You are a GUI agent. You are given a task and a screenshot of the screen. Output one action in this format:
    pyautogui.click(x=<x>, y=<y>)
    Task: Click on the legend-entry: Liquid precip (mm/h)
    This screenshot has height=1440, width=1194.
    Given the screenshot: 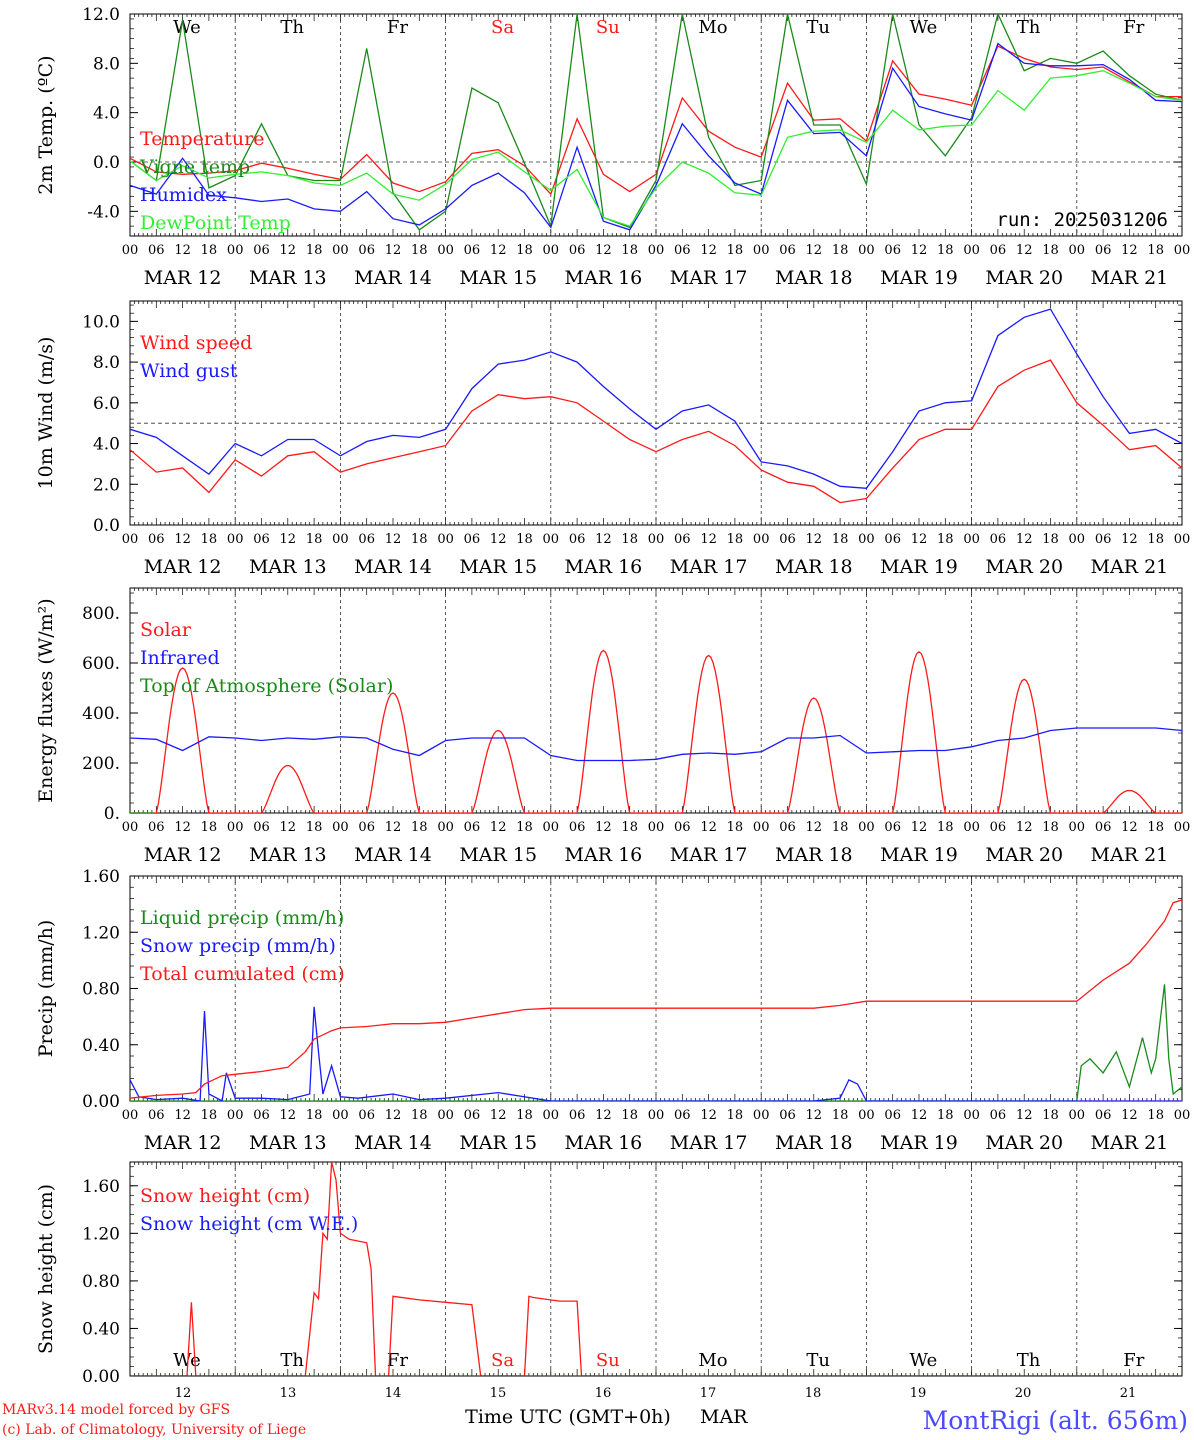 What is the action you would take?
    pyautogui.click(x=242, y=918)
    